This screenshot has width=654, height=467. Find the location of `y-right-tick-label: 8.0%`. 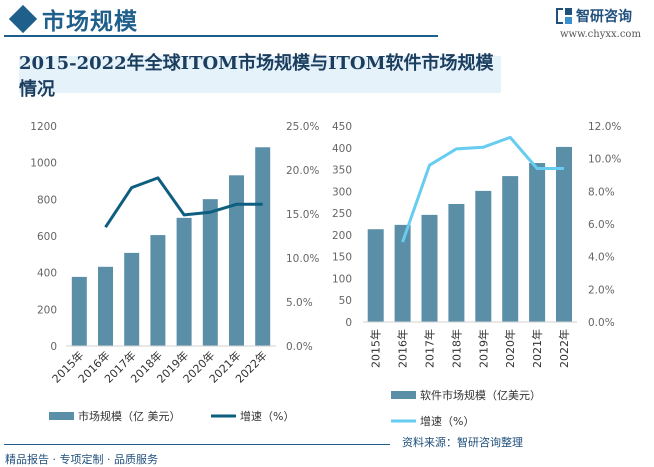

y-right-tick-label: 8.0% is located at coordinates (601, 192).